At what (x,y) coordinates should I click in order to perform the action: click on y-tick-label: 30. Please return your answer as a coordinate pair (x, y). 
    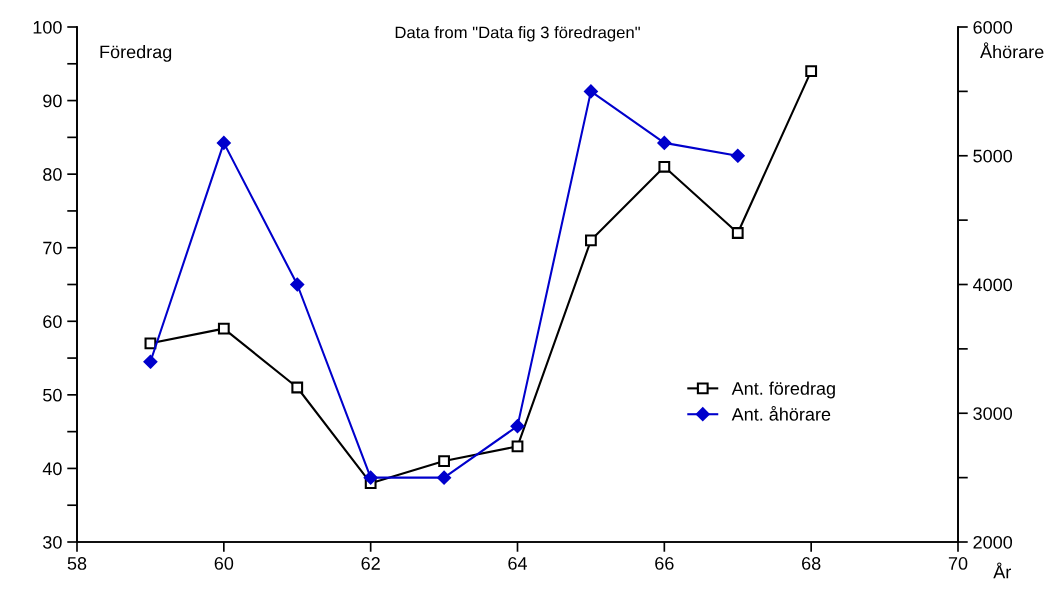
    Looking at the image, I should click on (52, 542).